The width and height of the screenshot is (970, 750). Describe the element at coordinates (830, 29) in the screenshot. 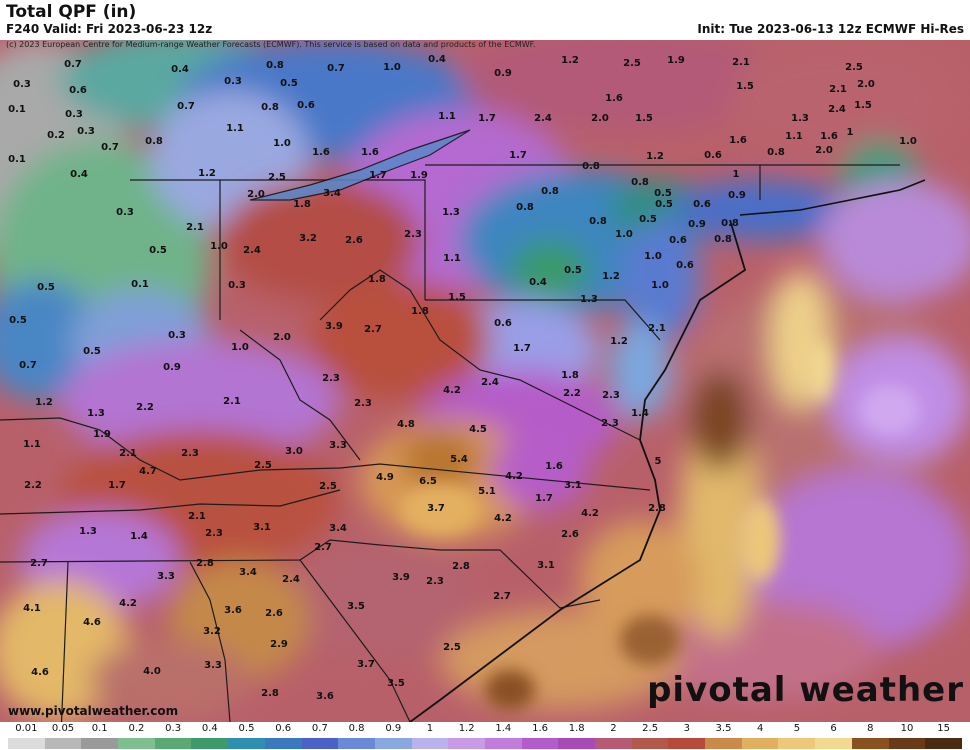

I see `init-time: Init: Tue 2023-06-13 12z ECMWF Hi-Res` at that location.